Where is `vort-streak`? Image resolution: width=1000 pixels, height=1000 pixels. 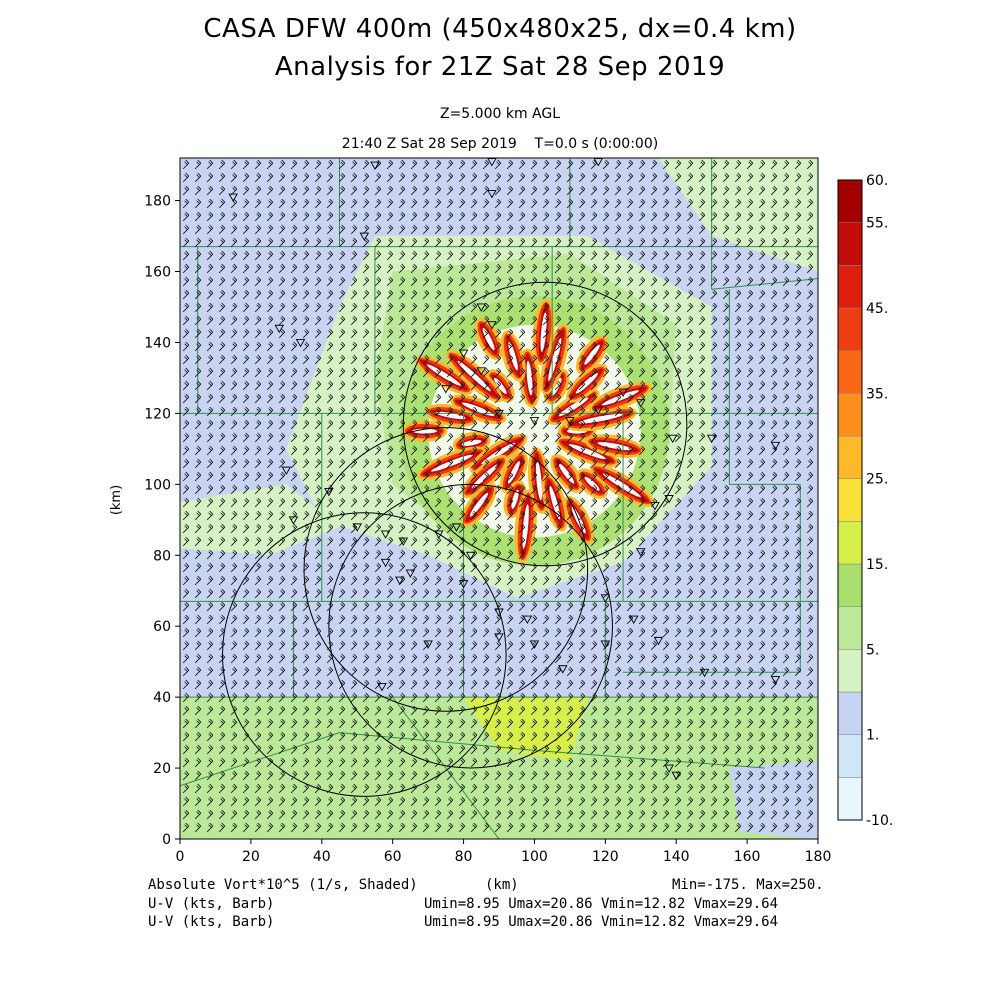
vort-streak is located at coordinates (529, 378).